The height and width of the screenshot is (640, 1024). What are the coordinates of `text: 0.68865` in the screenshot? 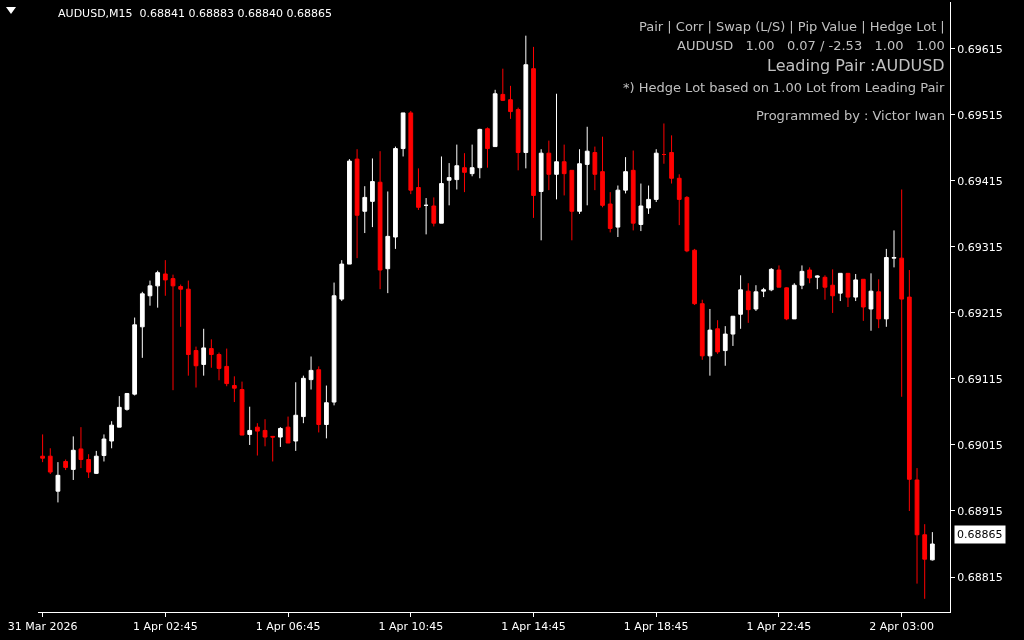 It's located at (980, 534).